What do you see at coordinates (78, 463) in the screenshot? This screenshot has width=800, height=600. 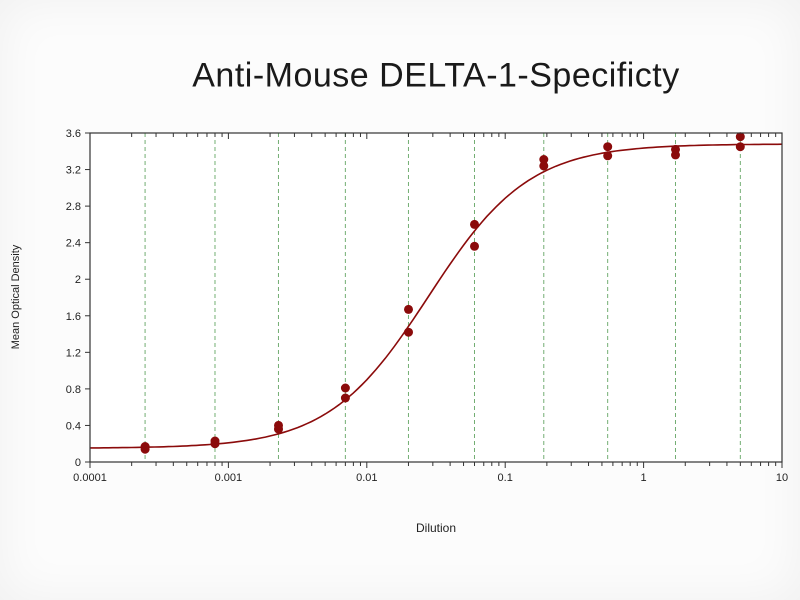 I see `y-tick-label: 0` at bounding box center [78, 463].